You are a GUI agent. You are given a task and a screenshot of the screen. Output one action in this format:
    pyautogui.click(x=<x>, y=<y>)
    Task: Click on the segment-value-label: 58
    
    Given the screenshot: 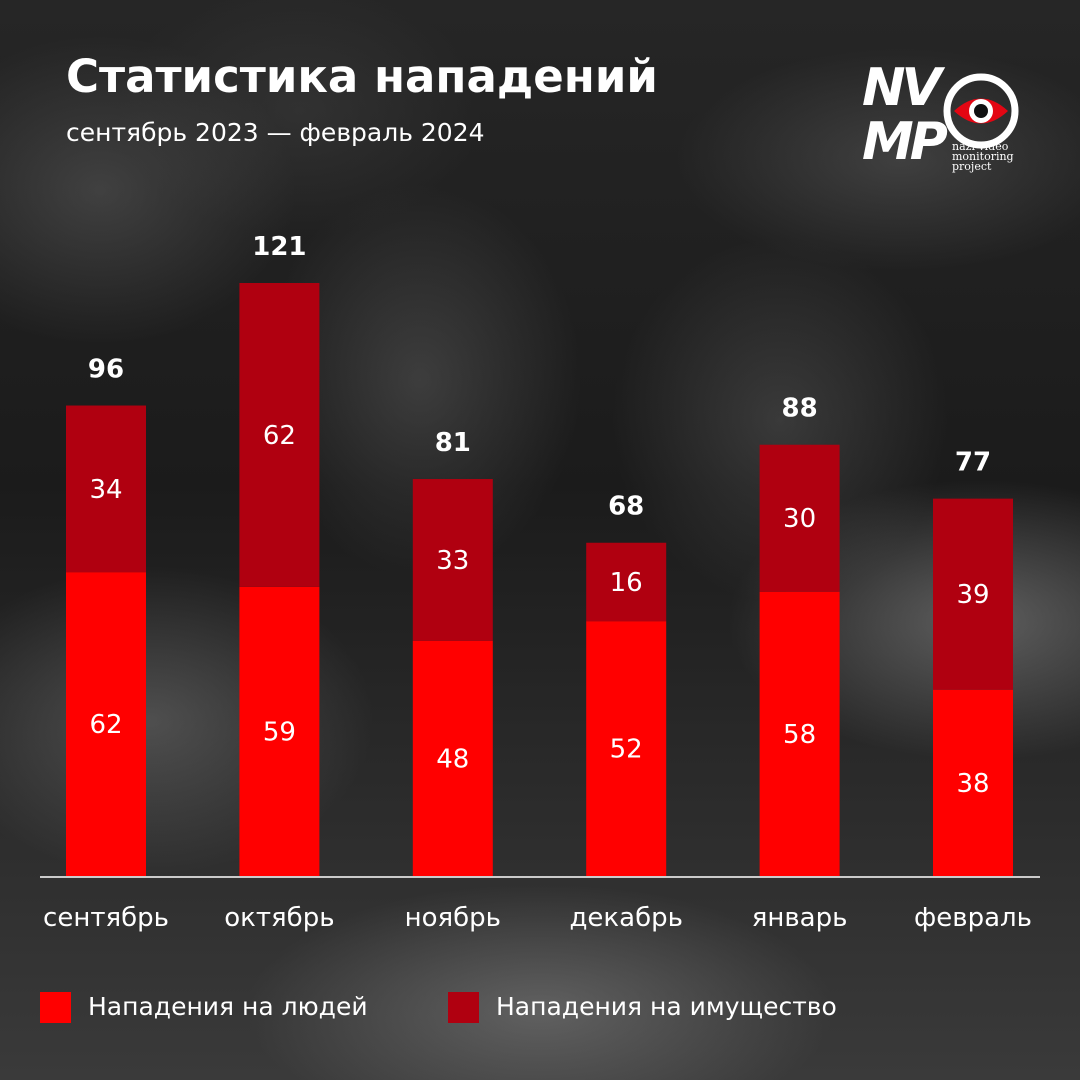 What is the action you would take?
    pyautogui.click(x=799, y=735)
    